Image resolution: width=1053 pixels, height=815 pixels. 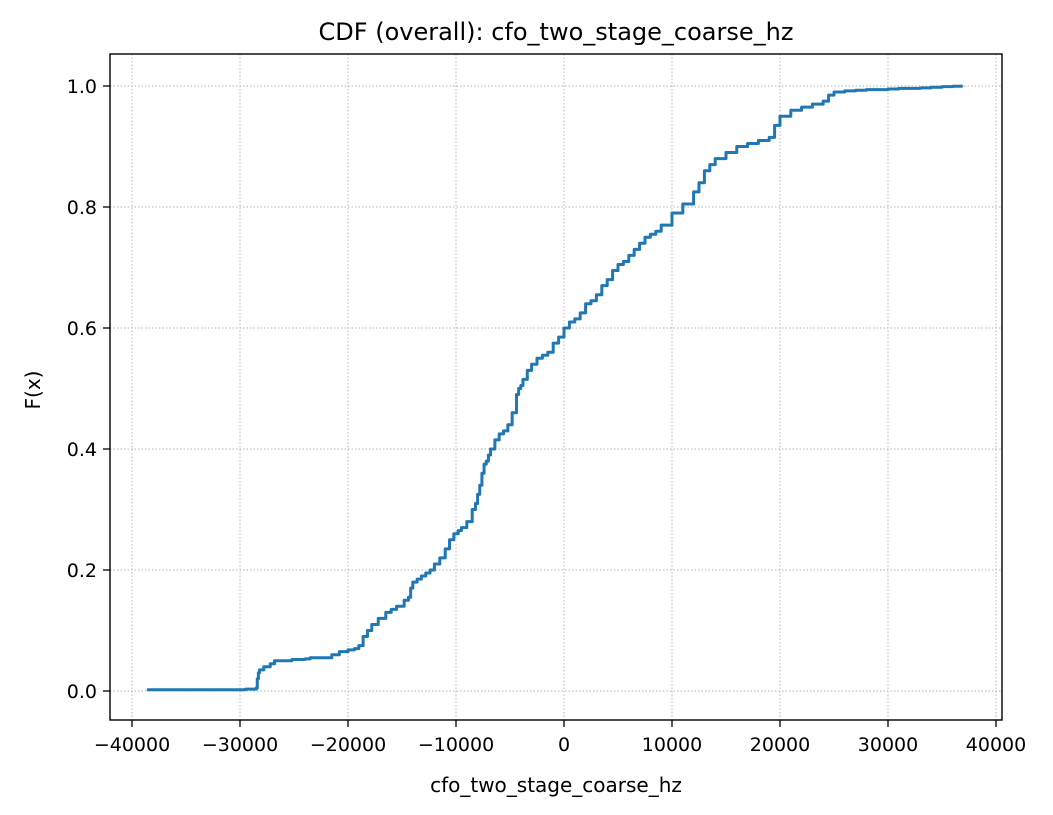 What do you see at coordinates (672, 745) in the screenshot?
I see `x-tick-label: 10000` at bounding box center [672, 745].